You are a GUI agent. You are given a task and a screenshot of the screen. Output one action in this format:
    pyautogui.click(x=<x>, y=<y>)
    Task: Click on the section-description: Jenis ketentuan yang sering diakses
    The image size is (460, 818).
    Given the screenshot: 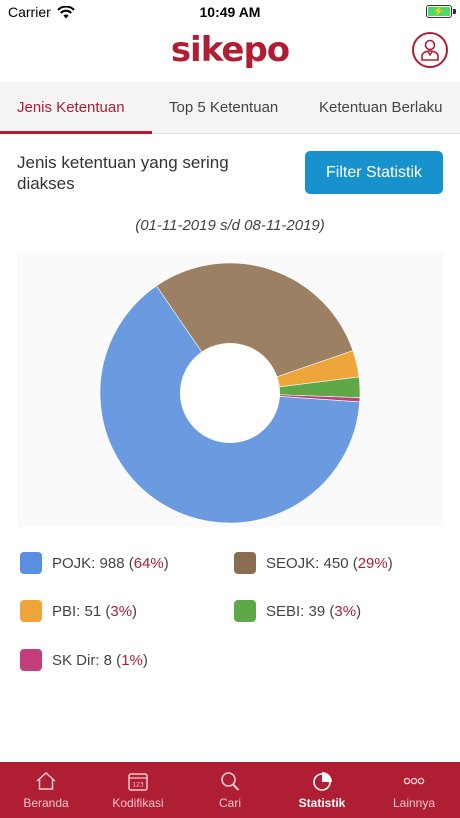 What is the action you would take?
    pyautogui.click(x=123, y=173)
    